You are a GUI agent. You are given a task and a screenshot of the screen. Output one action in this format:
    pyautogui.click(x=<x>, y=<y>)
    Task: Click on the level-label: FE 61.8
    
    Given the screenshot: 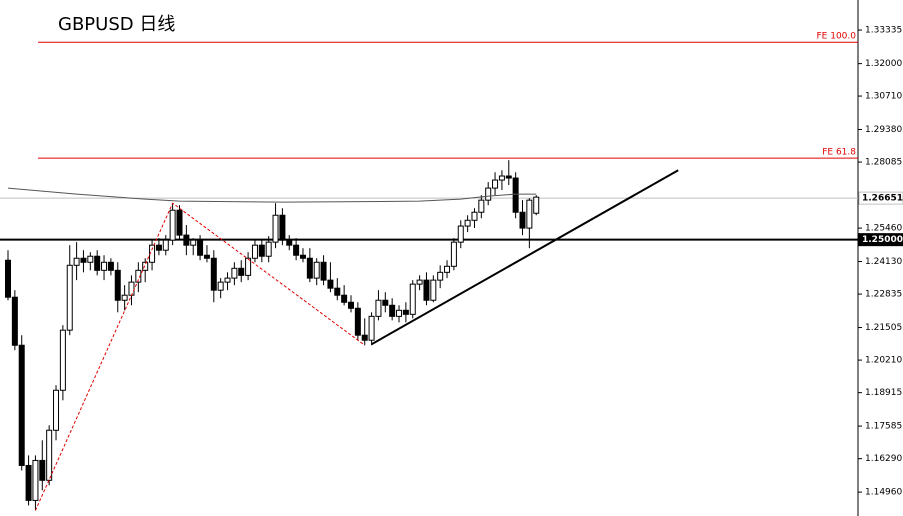 What is the action you would take?
    pyautogui.click(x=839, y=153)
    